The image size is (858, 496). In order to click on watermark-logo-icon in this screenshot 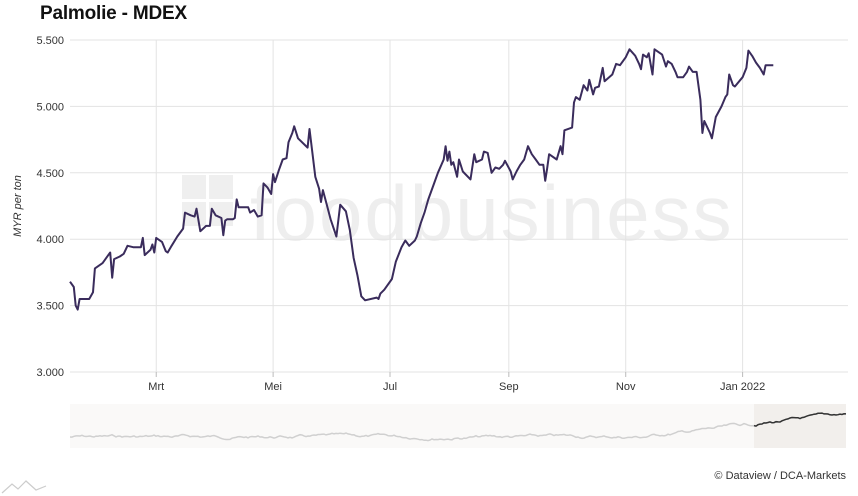, I will do `click(207, 200)`.